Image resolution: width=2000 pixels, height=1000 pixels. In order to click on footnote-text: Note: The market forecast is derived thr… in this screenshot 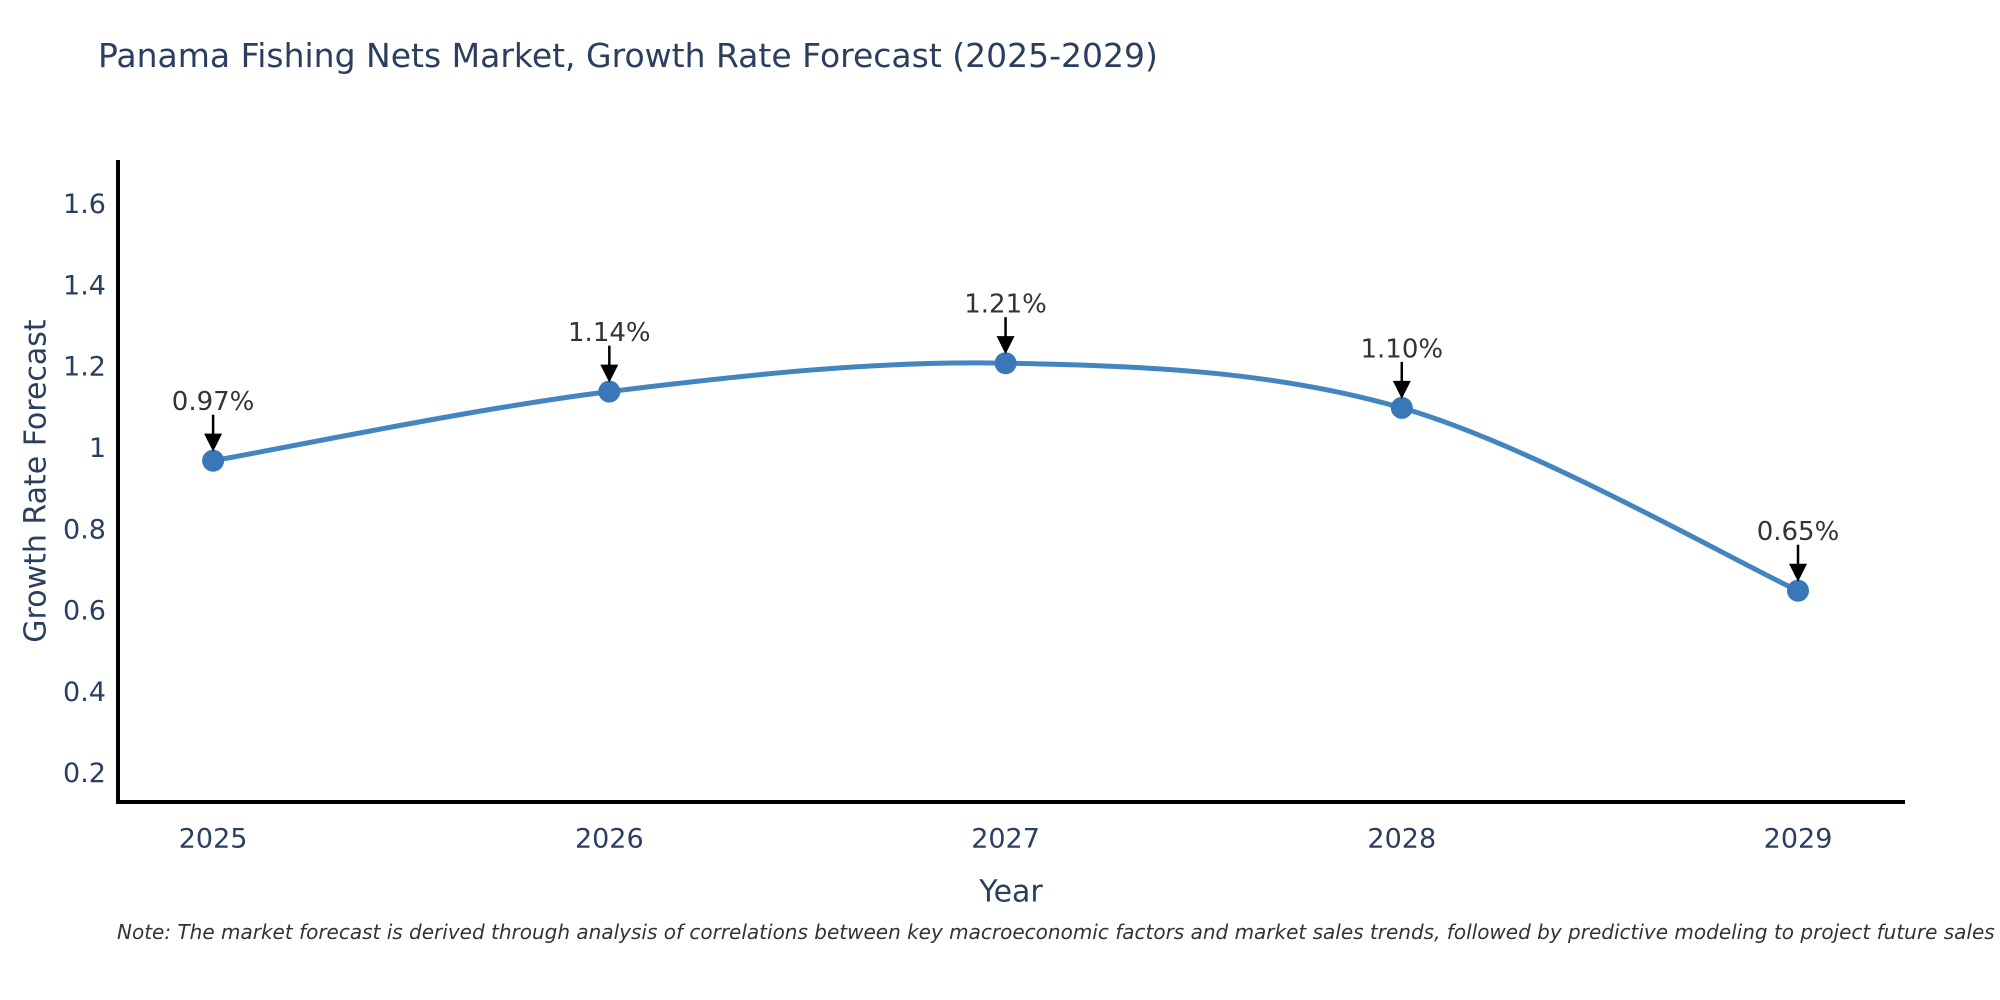, I will do `click(1056, 932)`.